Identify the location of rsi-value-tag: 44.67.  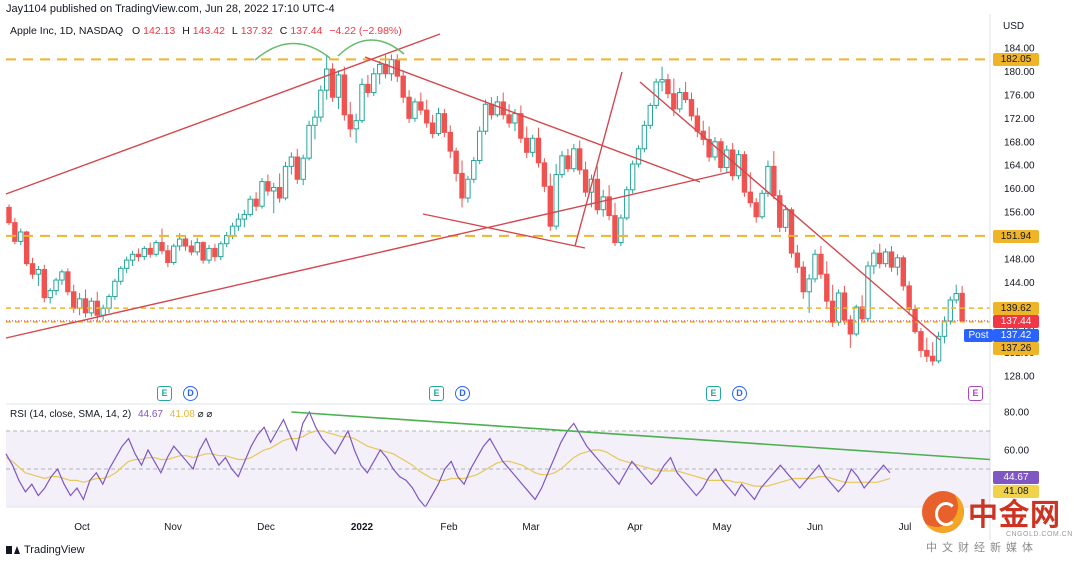
(1016, 477).